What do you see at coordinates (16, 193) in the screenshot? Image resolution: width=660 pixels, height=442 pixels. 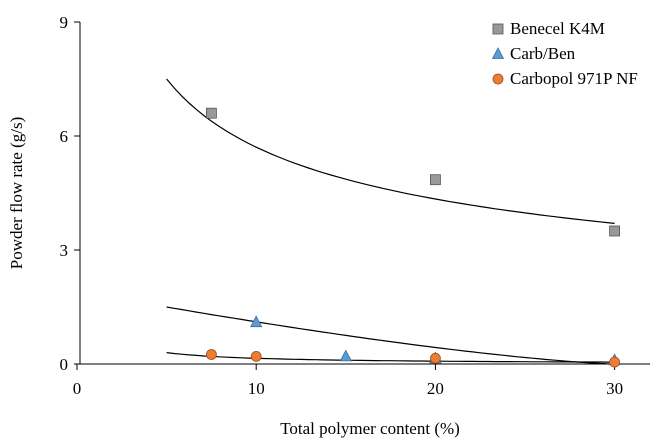 I see `y-axis-title: Powder flow rate (g/s)` at bounding box center [16, 193].